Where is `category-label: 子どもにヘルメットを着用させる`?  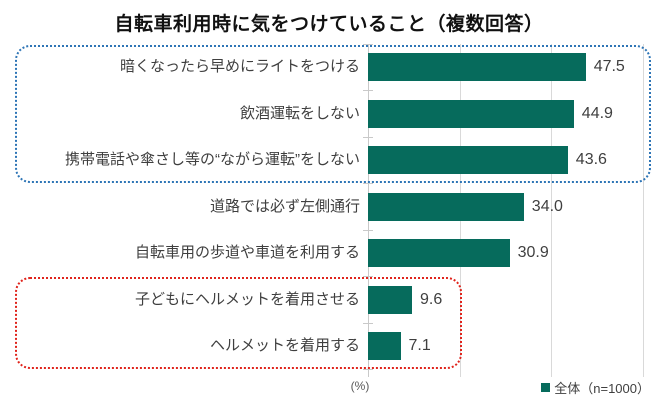
category-label: 子どもにヘルメットを着用させる is located at coordinates (247, 299).